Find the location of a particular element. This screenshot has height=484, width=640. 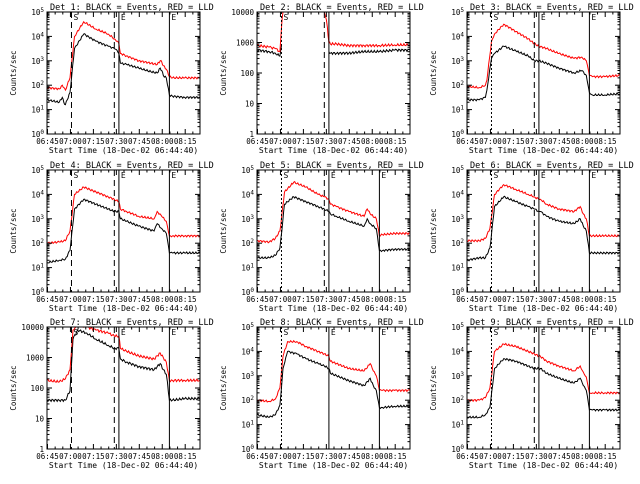

chart-title: Det 7: BLACK = Events, RED = LLD is located at coordinates (132, 323).